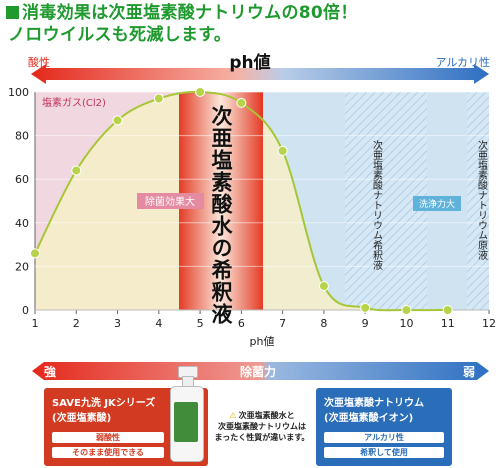 The height and width of the screenshot is (468, 499). Describe the element at coordinates (233, 415) in the screenshot. I see `warning-icon: ⚠` at that location.